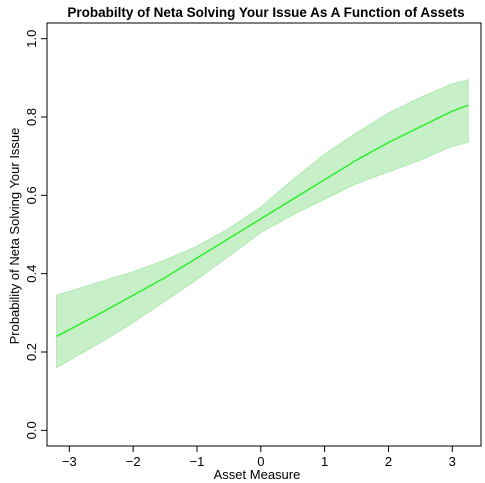 The width and height of the screenshot is (485, 483). What do you see at coordinates (197, 461) in the screenshot?
I see `x-tick-label: −1` at bounding box center [197, 461].